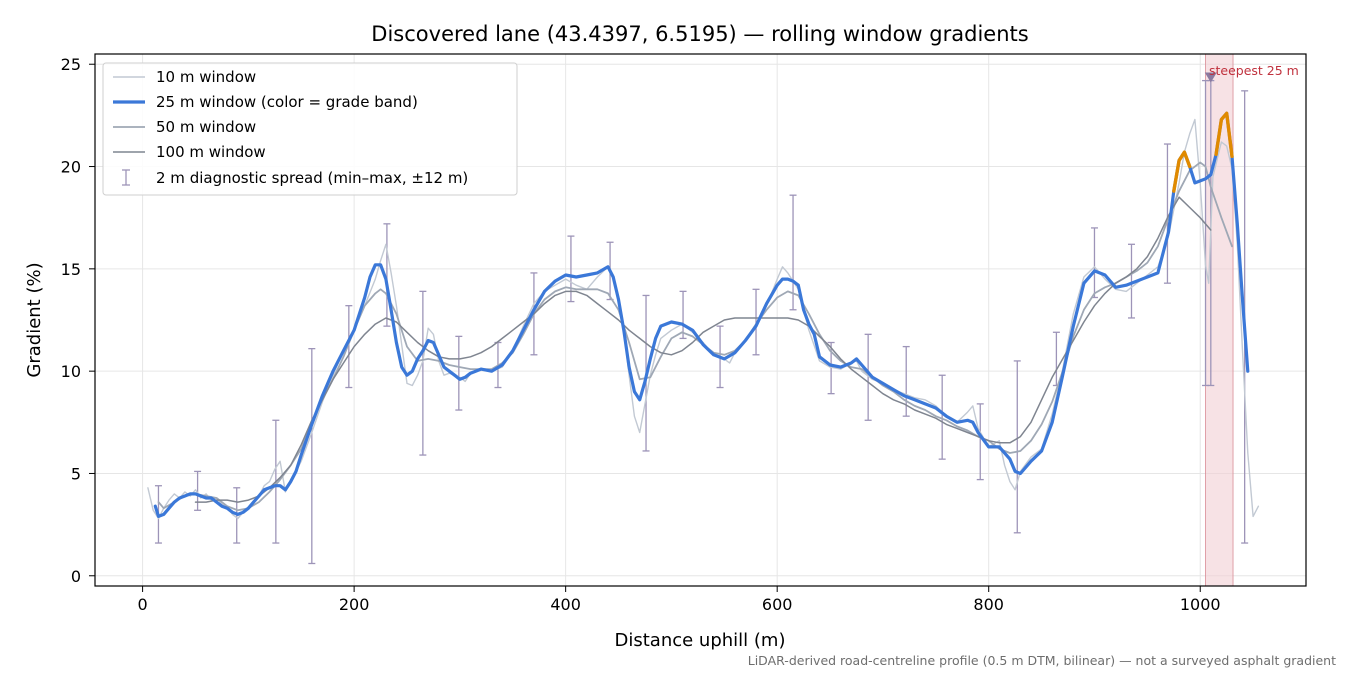  Describe the element at coordinates (312, 178) in the screenshot. I see `legend-label-errorbar: 2 m diagnostic spread (min–max, ±12 m)` at that location.